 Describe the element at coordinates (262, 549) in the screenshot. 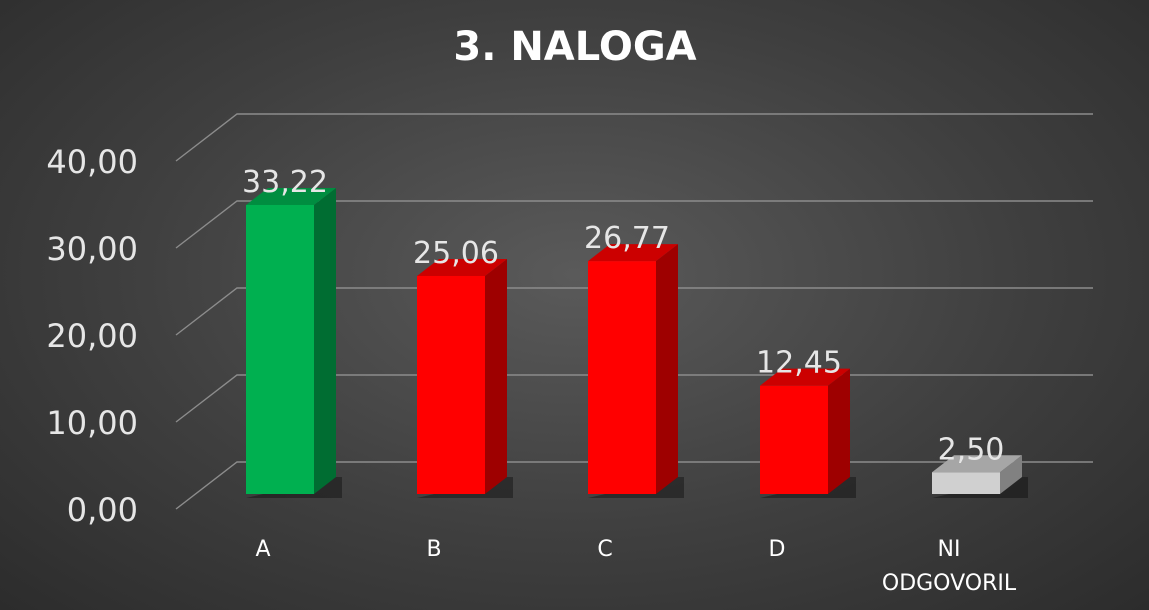

I see `x-tick-label: A` at that location.